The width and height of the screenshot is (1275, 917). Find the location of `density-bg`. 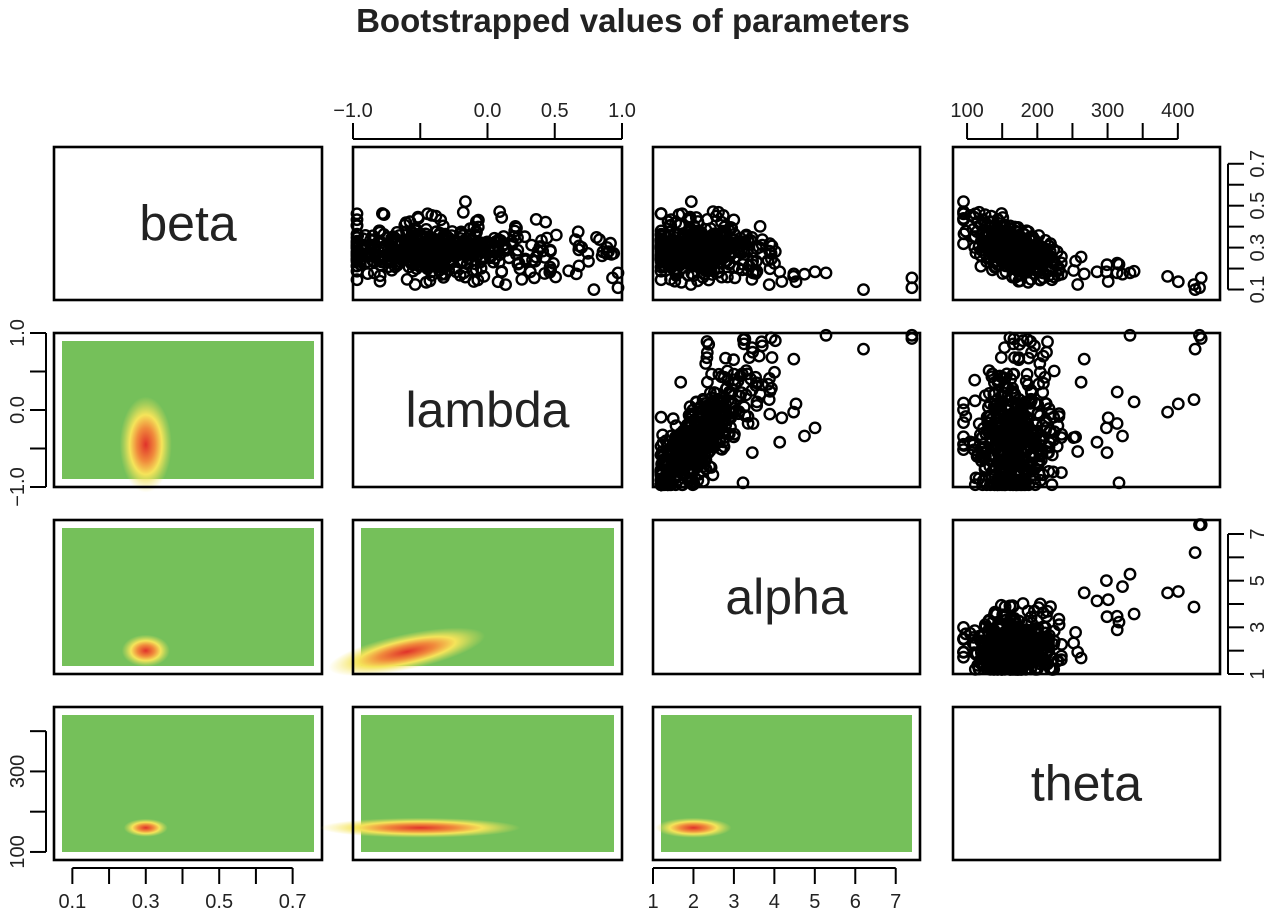

density-bg is located at coordinates (188, 410).